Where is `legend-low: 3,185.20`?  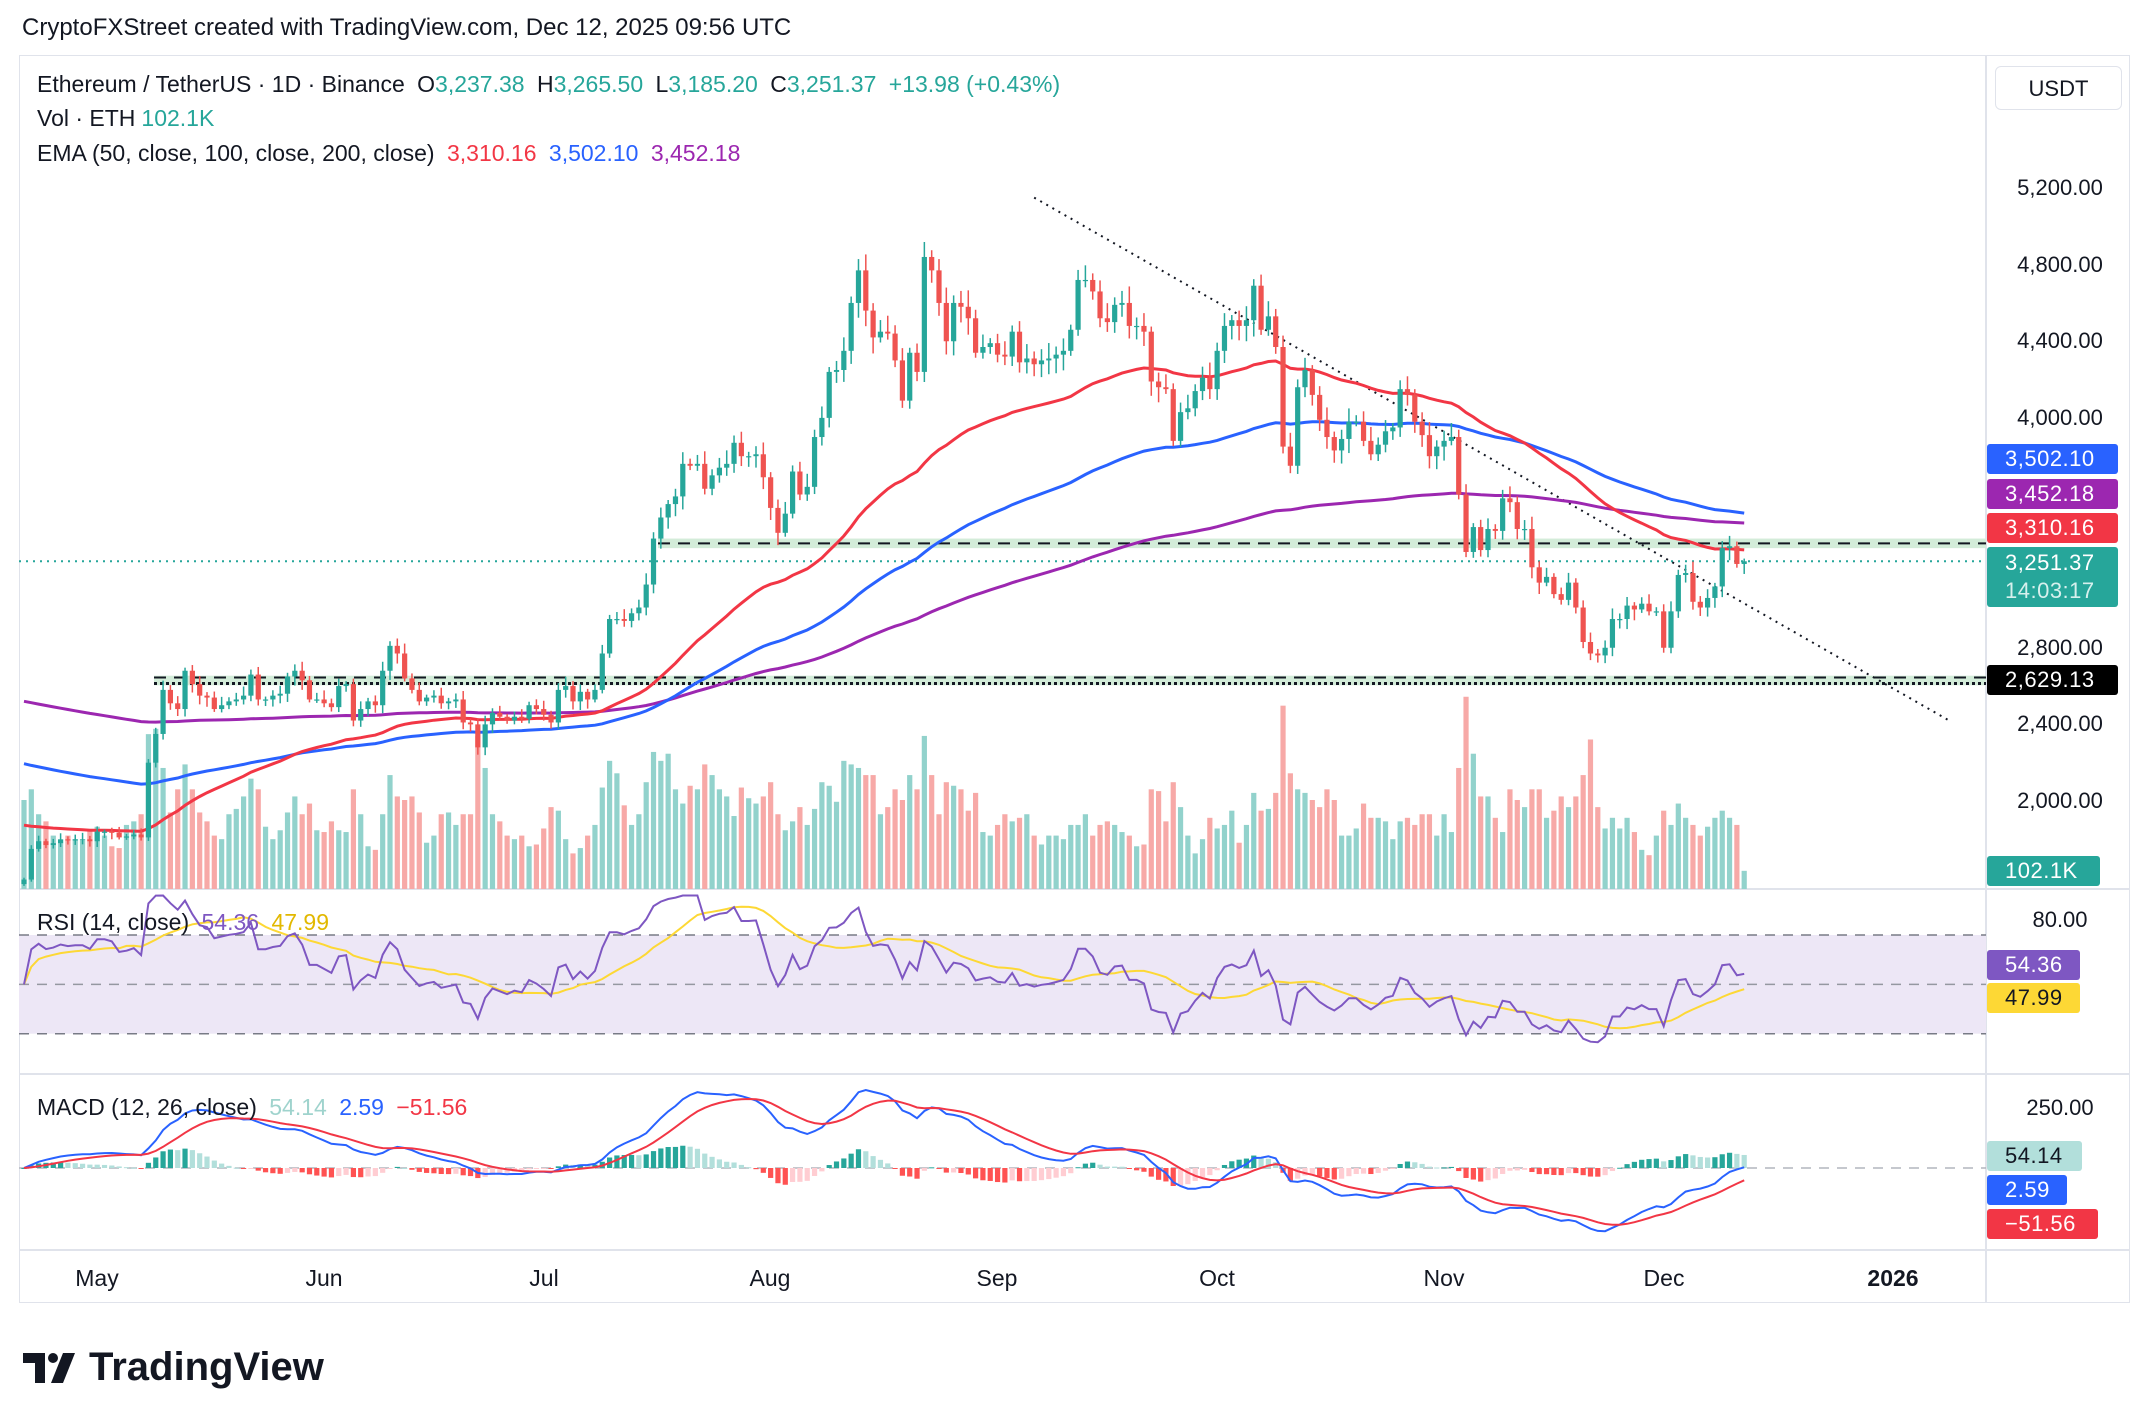
legend-low: 3,185.20 is located at coordinates (713, 84).